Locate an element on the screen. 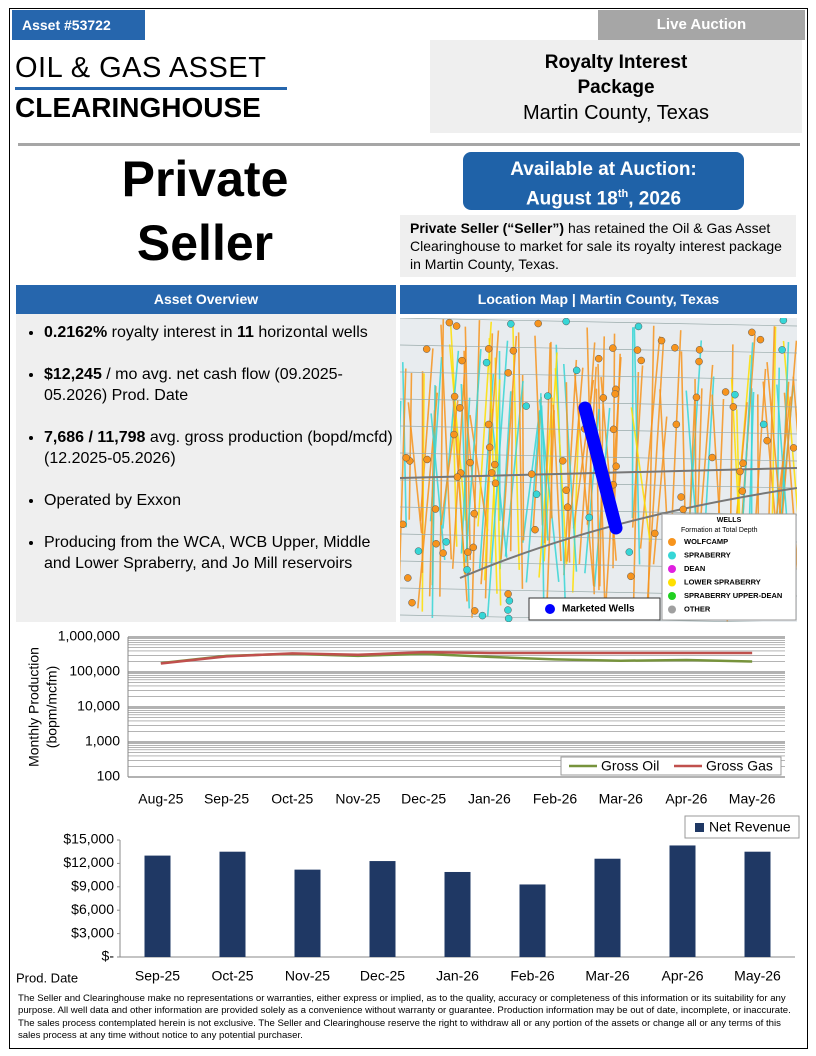 This screenshot has width=816, height=1056. x-tick-label: Jan-26 is located at coordinates (457, 976).